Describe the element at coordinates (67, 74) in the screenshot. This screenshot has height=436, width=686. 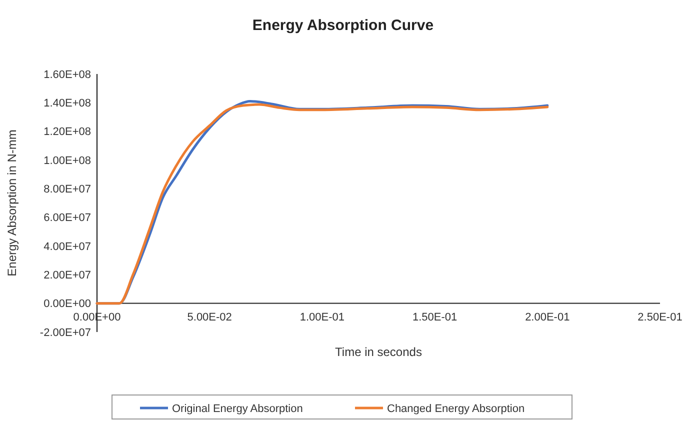
I see `y-tick-label: 1.60E+08` at that location.